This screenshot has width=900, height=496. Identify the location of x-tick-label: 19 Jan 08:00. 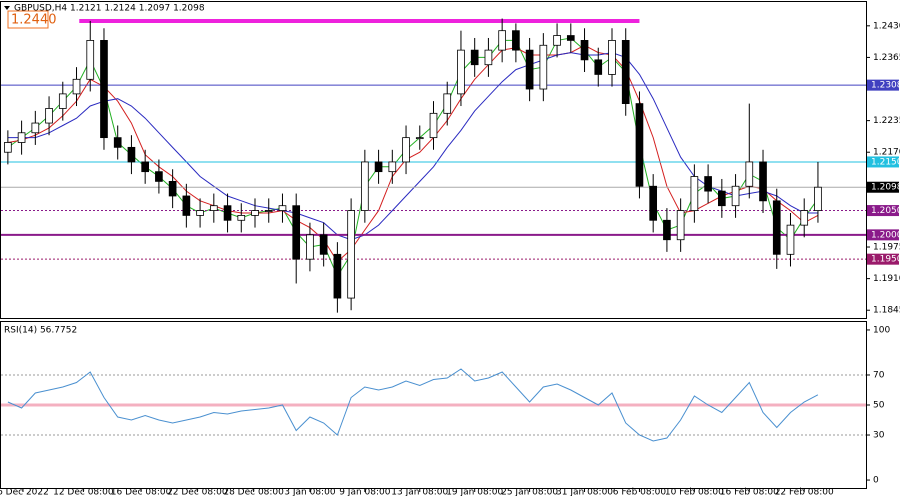
(474, 492).